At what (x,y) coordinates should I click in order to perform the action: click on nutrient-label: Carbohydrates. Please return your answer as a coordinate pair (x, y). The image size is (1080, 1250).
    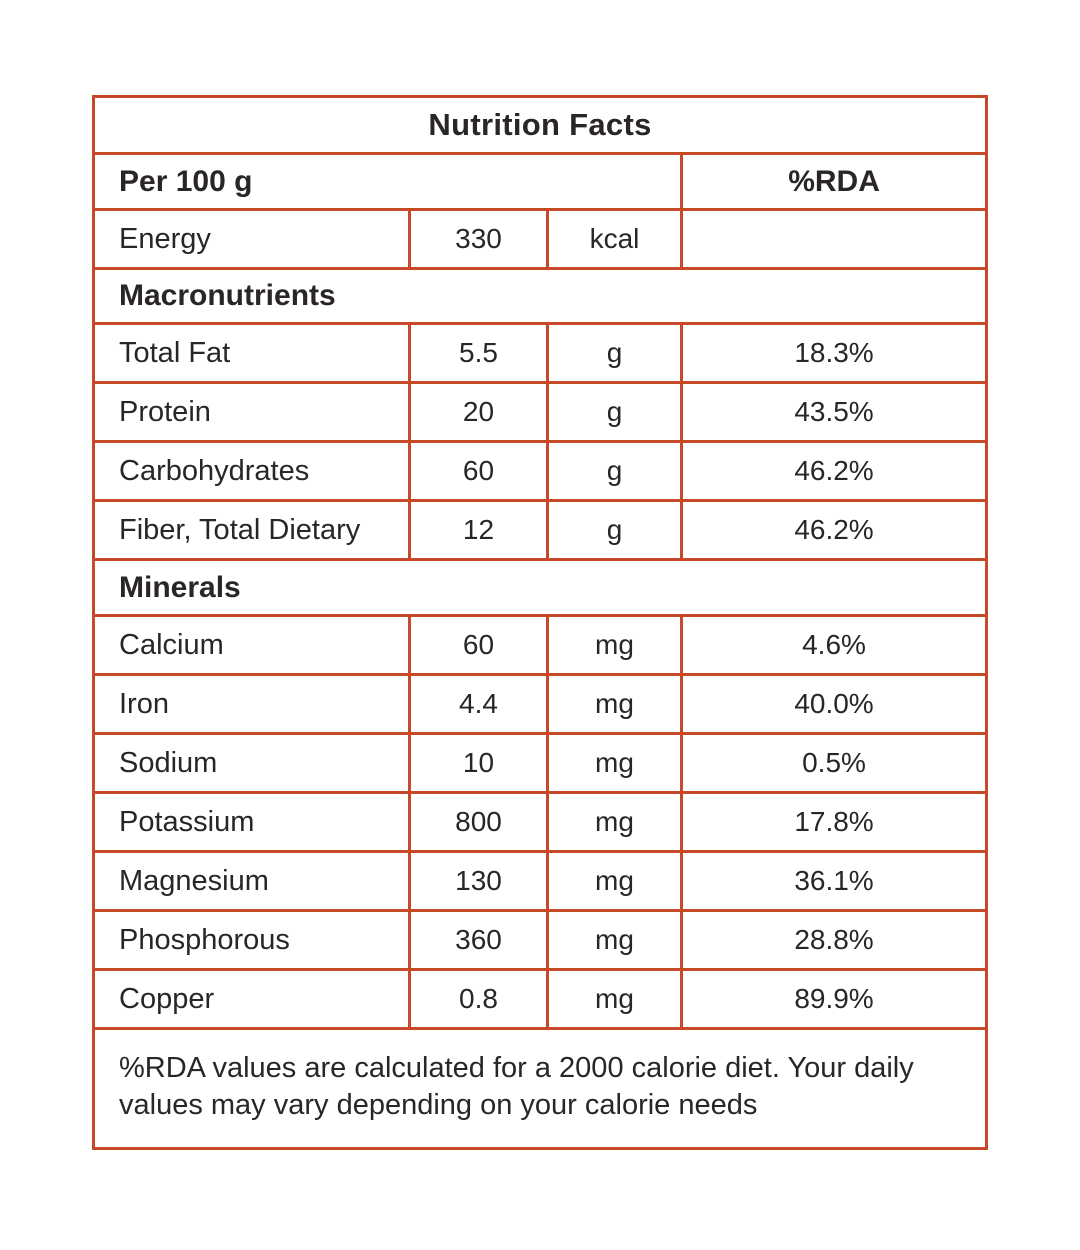
    Looking at the image, I should click on (251, 471).